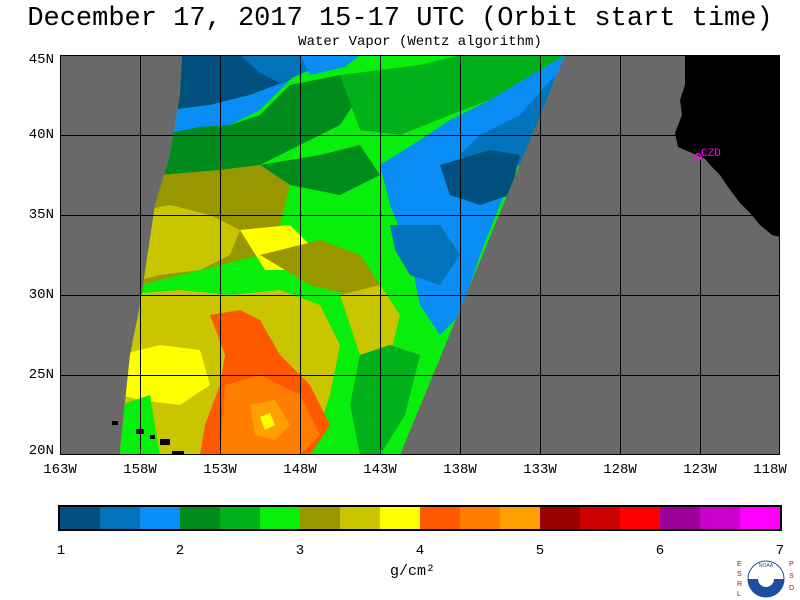  Describe the element at coordinates (140, 470) in the screenshot. I see `lon-label-158w: 158W` at that location.